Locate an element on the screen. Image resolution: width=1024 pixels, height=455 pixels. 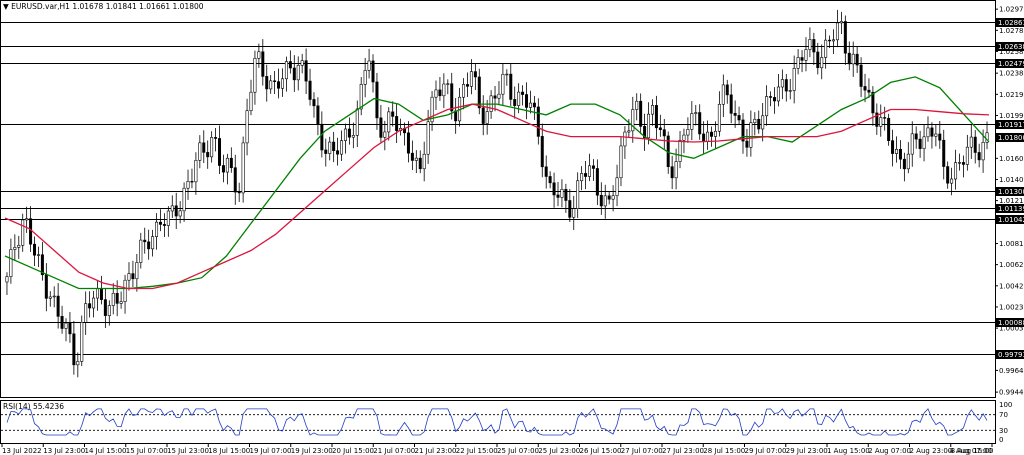
price-tick-label: 1.00230 is located at coordinates (1011, 307).